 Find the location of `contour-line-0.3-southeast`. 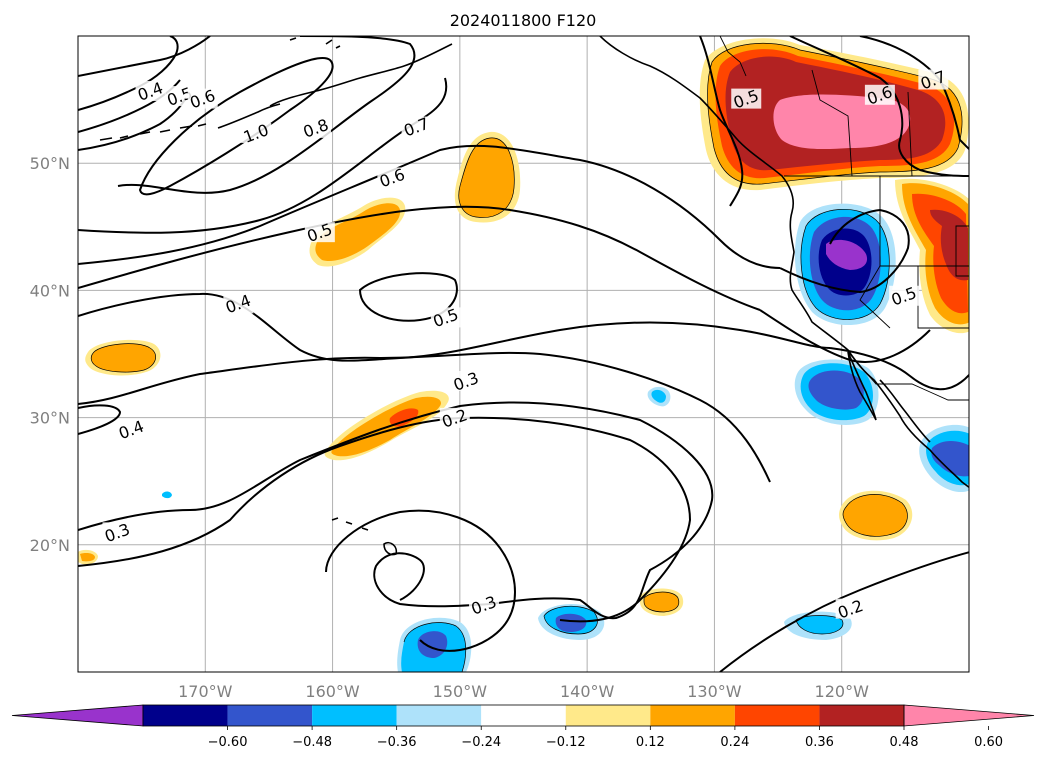

contour-line-0.3-southeast is located at coordinates (899, 369).